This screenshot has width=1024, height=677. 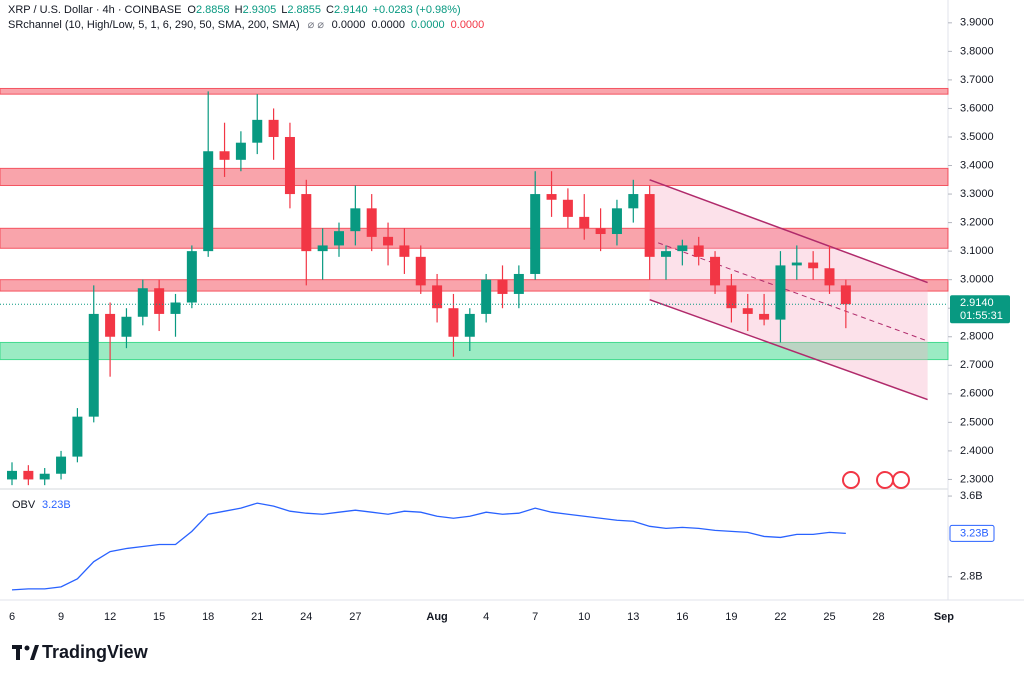 I want to click on y-tick-label: 3.9000, so click(x=977, y=23).